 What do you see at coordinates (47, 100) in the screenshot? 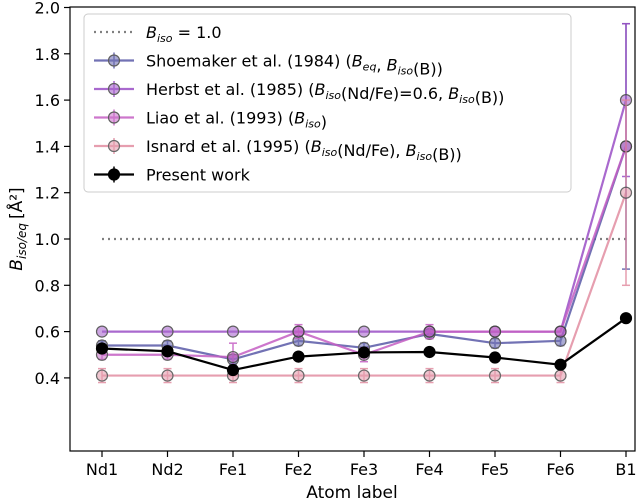
I see `y-tick-label: 1.6` at bounding box center [47, 100].